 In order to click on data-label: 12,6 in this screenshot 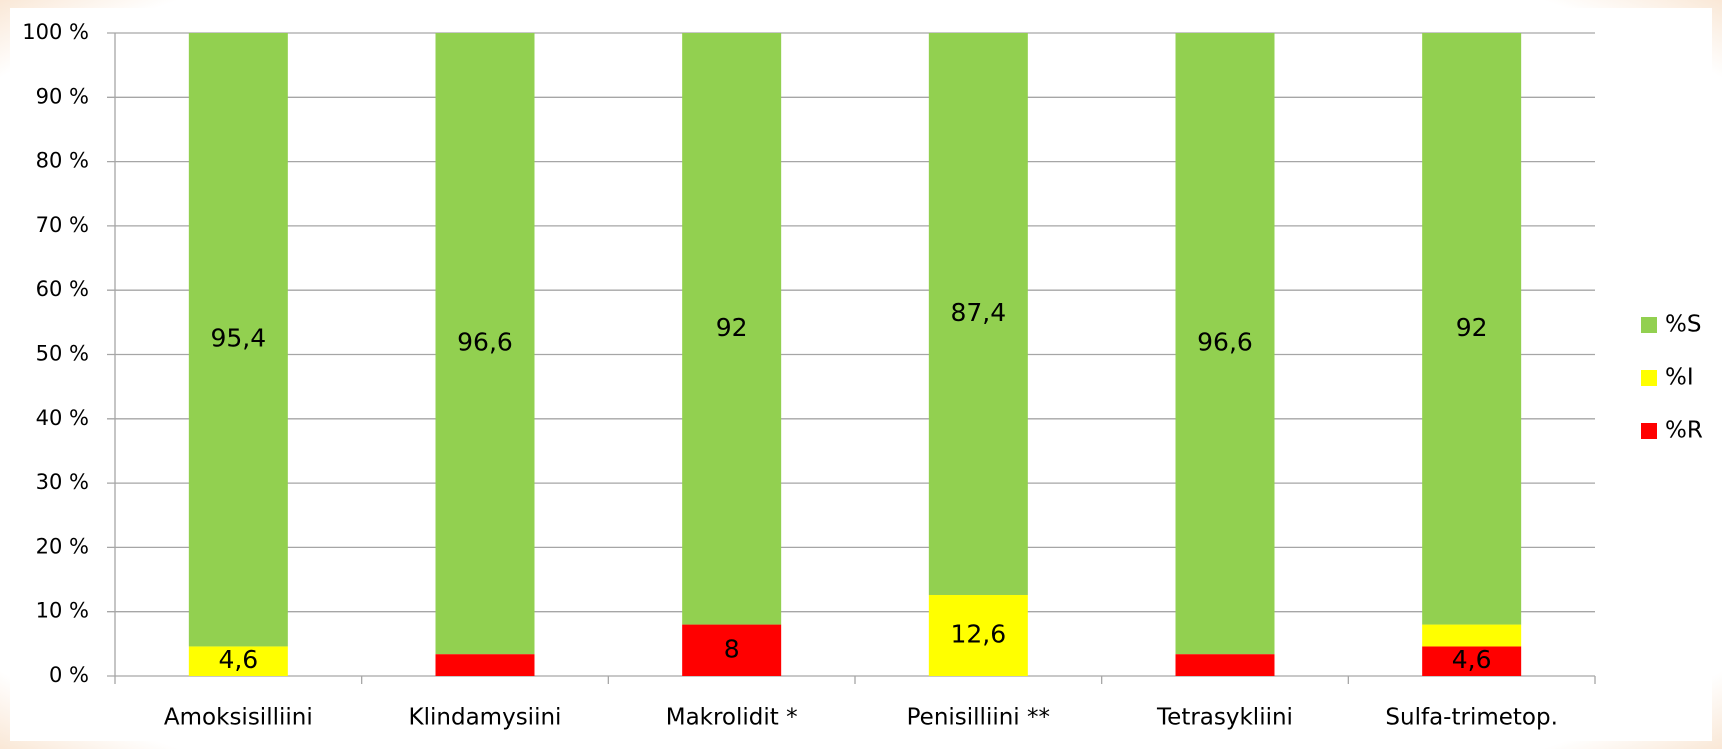, I will do `click(978, 633)`.